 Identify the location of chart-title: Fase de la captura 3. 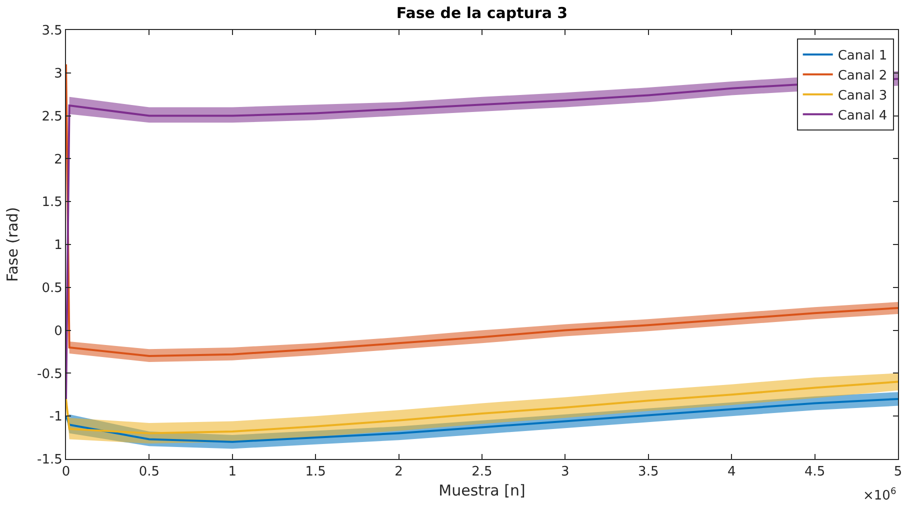
(482, 13).